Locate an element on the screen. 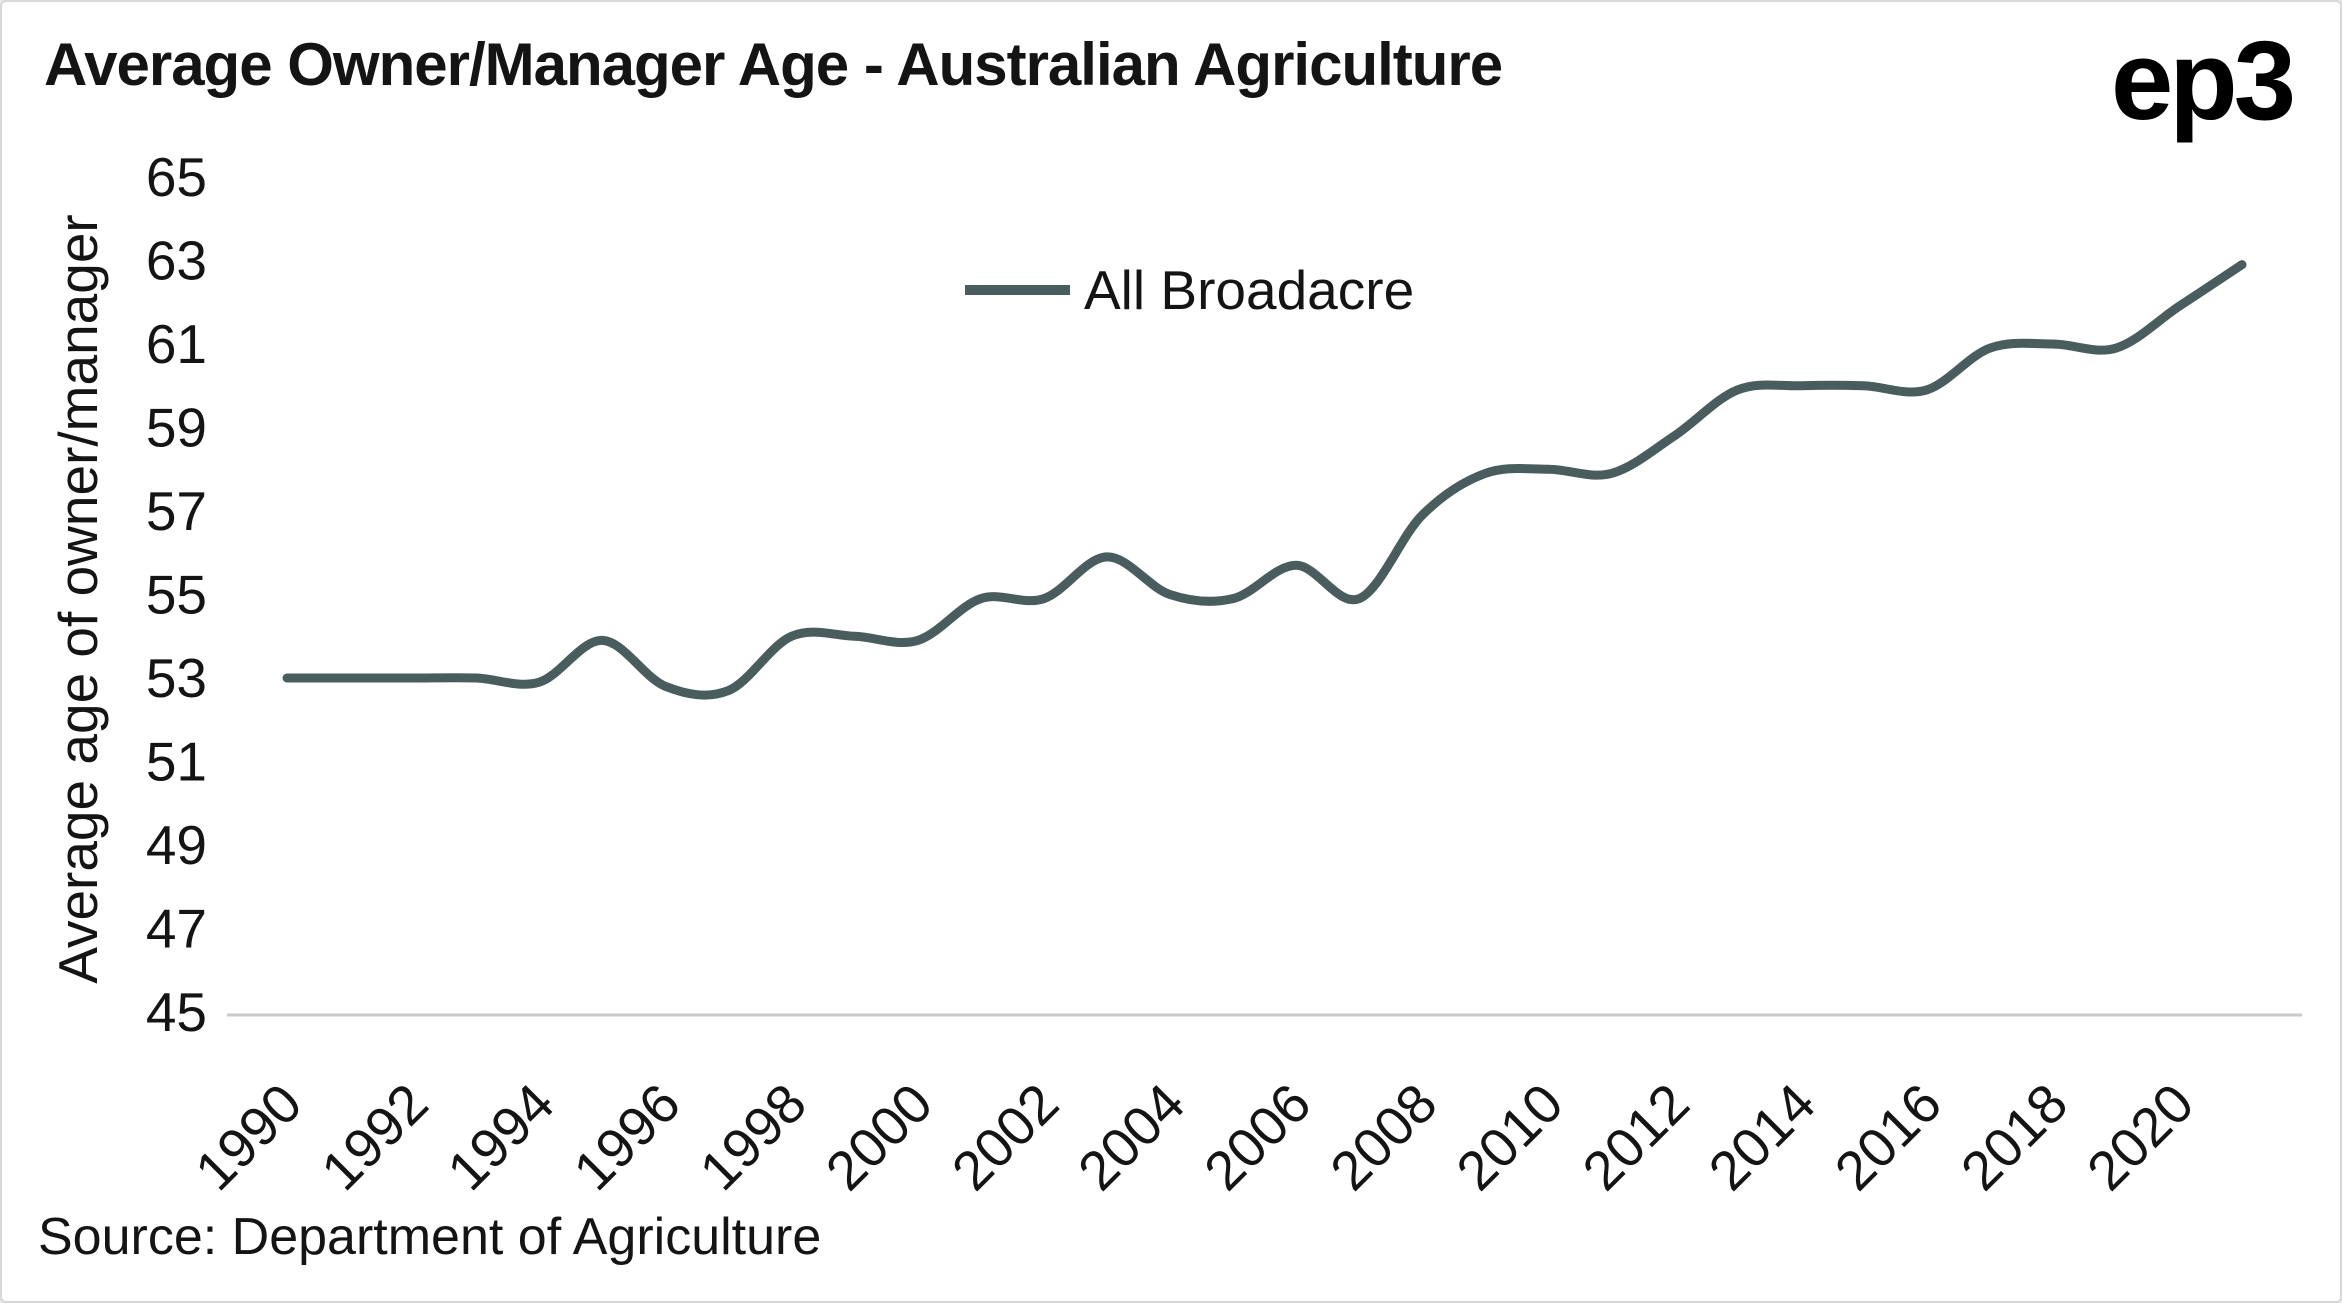 Image resolution: width=2342 pixels, height=1303 pixels. y-tick-label: 59 is located at coordinates (176, 428).